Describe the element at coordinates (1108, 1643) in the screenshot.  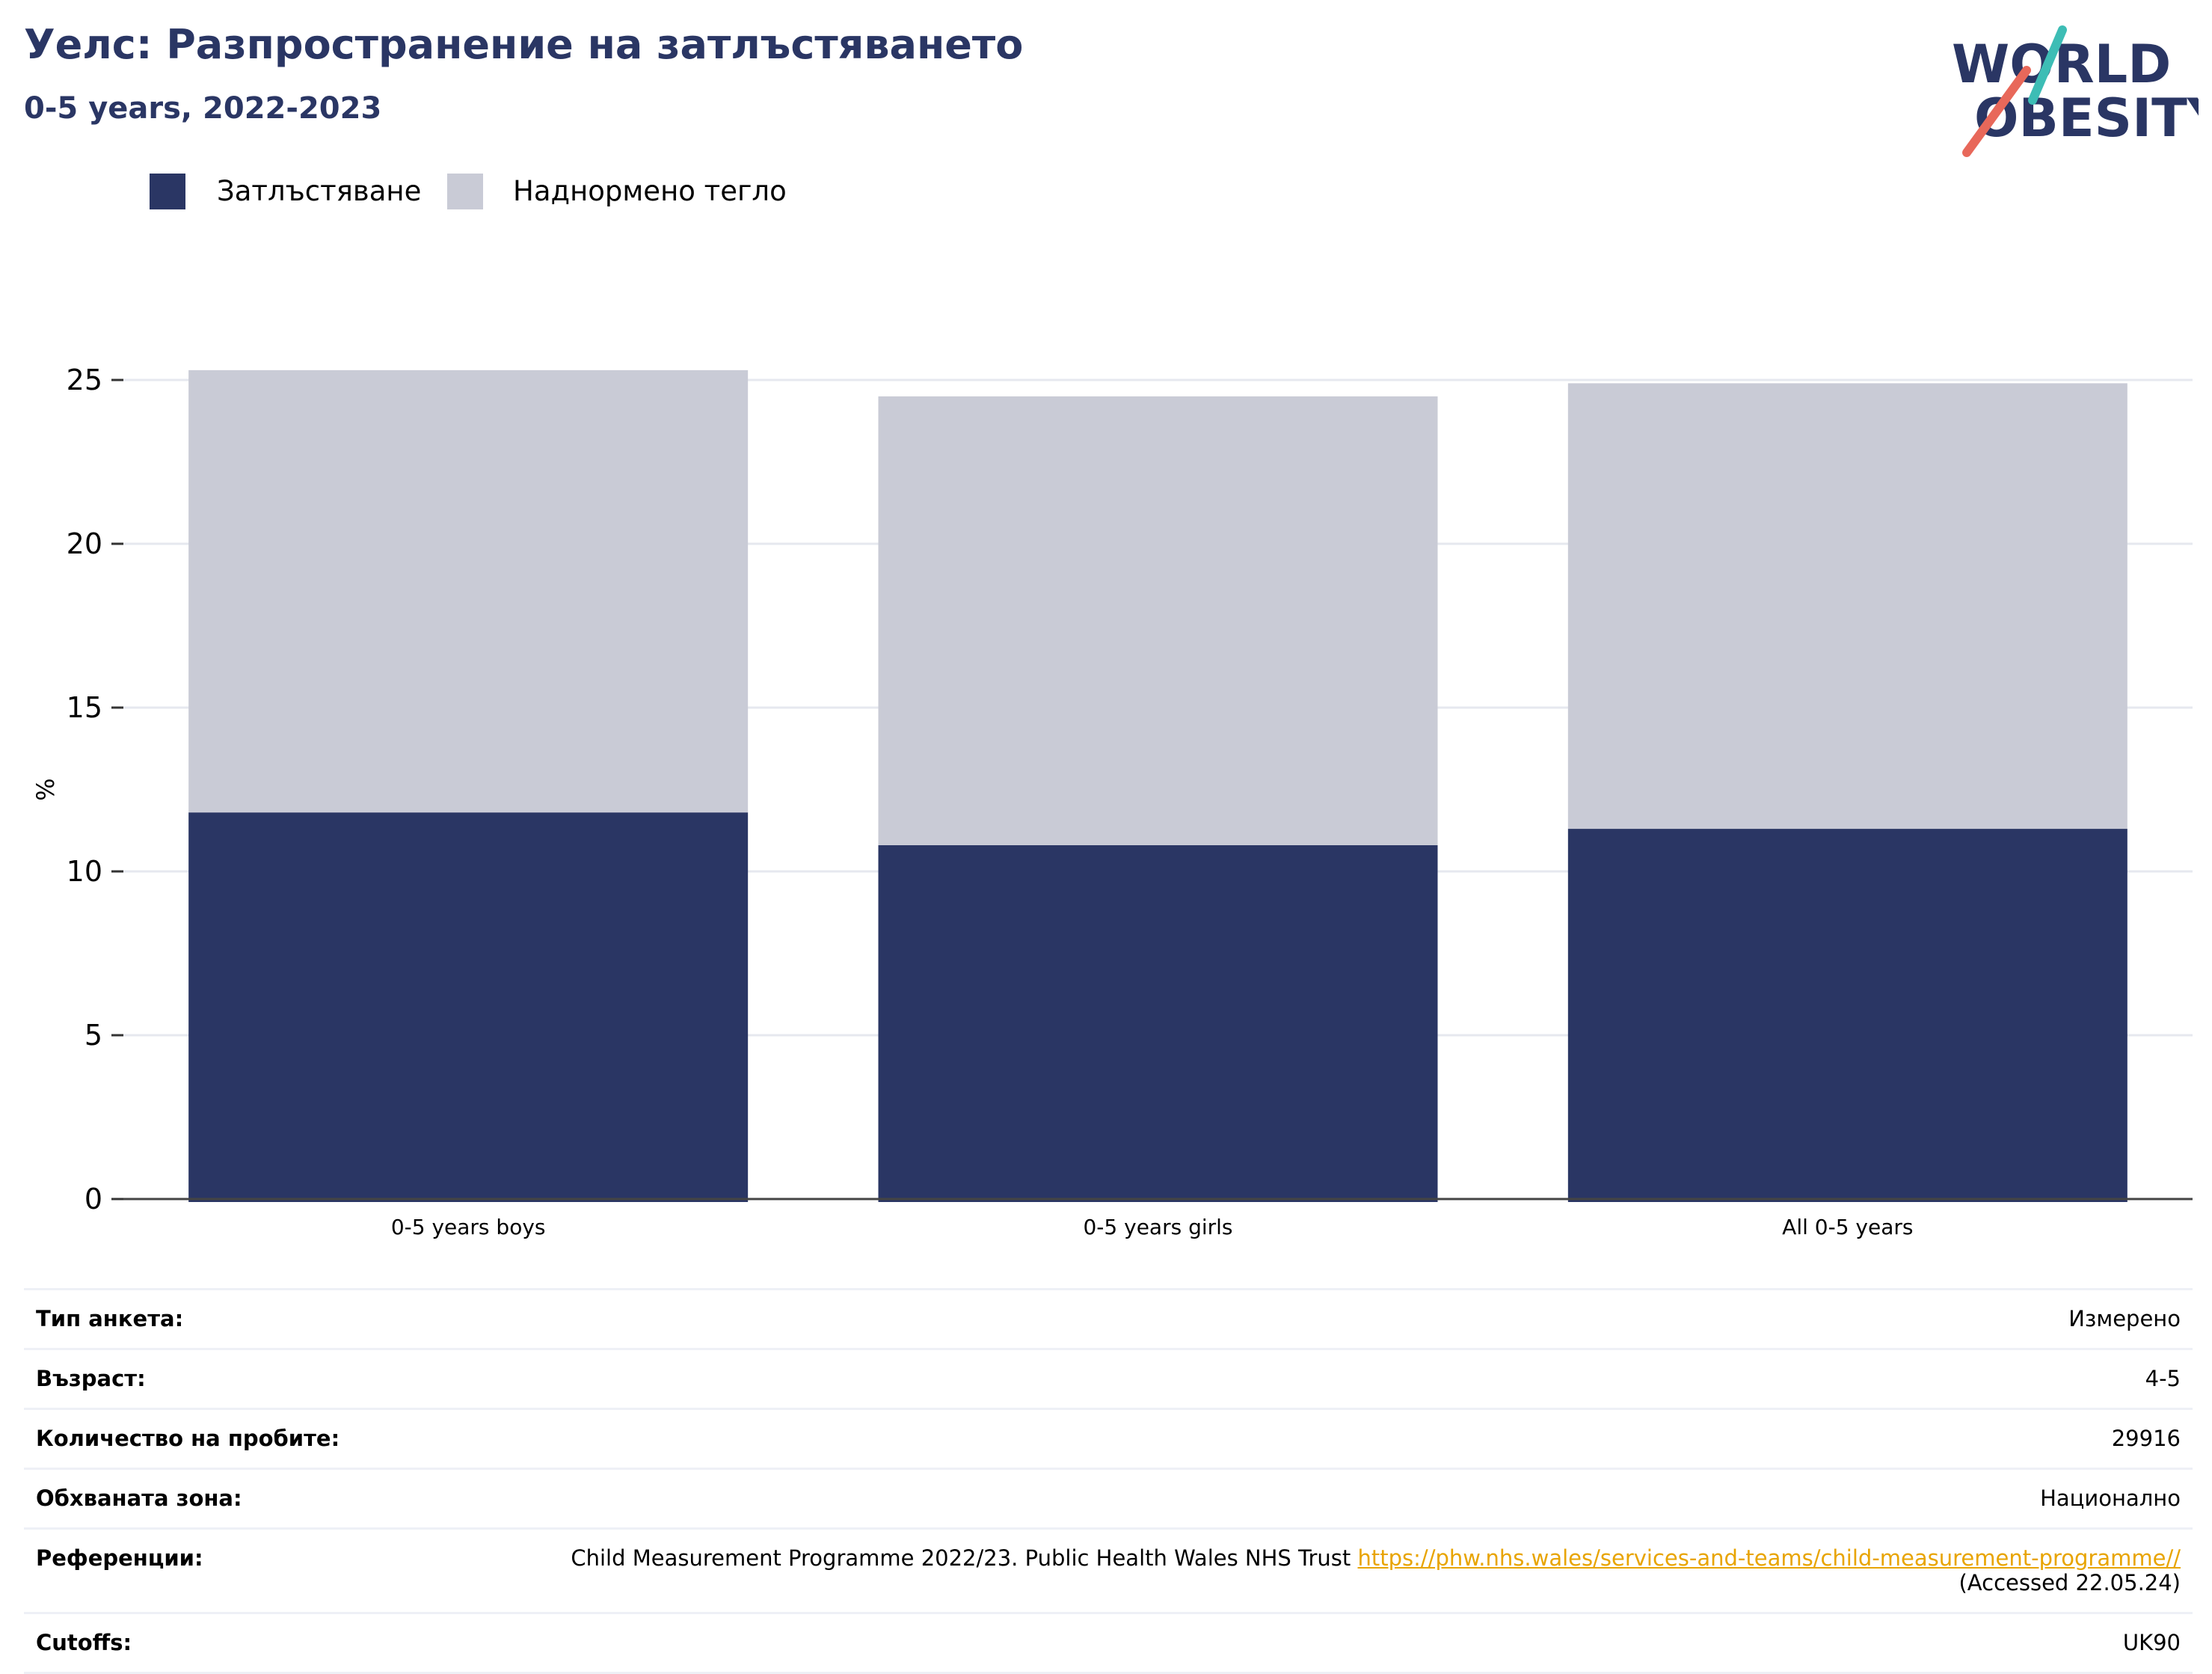
I see `detail-row-cutoffs: Cutoffs: UK90` at that location.